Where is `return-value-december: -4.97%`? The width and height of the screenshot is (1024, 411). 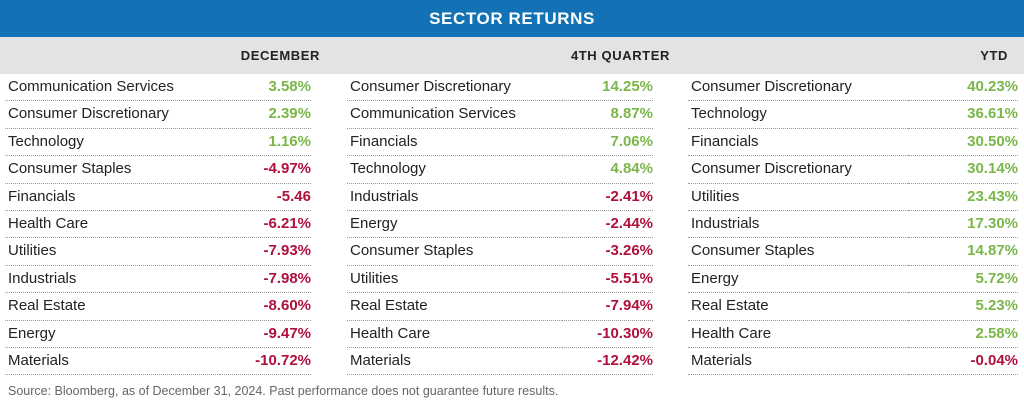 return-value-december: -4.97% is located at coordinates (265, 170).